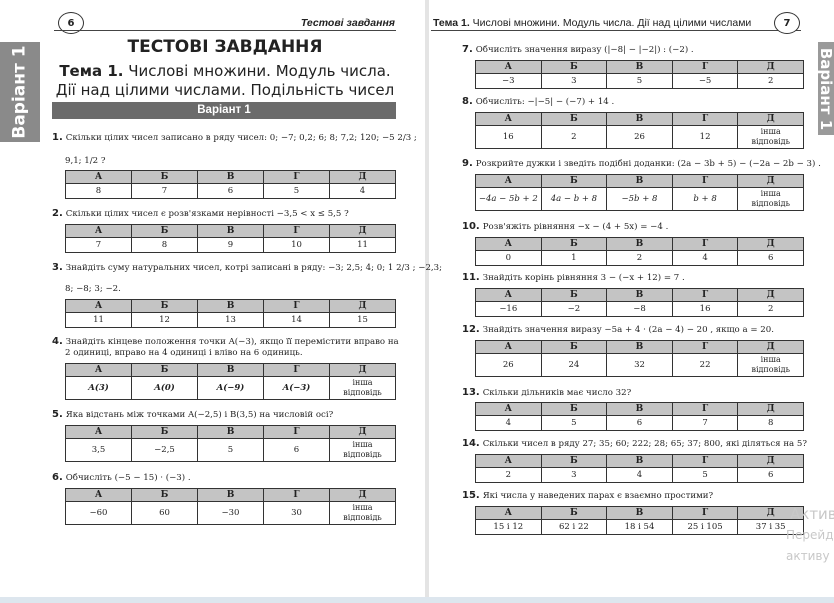  Describe the element at coordinates (471, 329) in the screenshot. I see `question-number: 12.` at that location.